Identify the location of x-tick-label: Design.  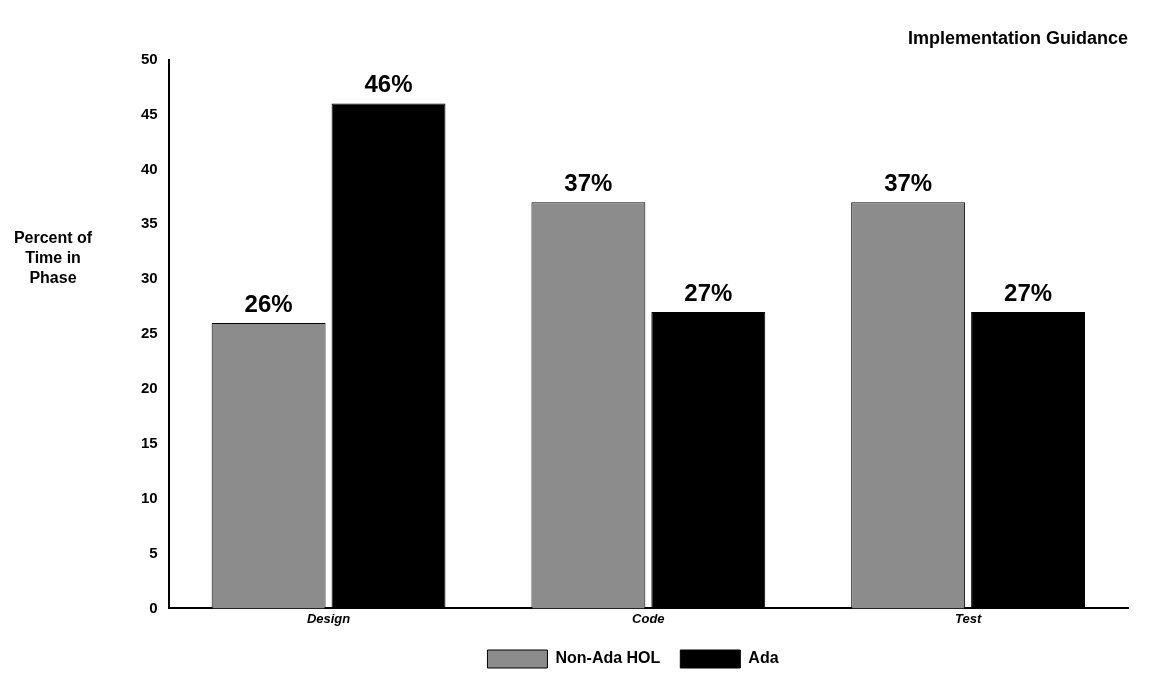
(328, 618).